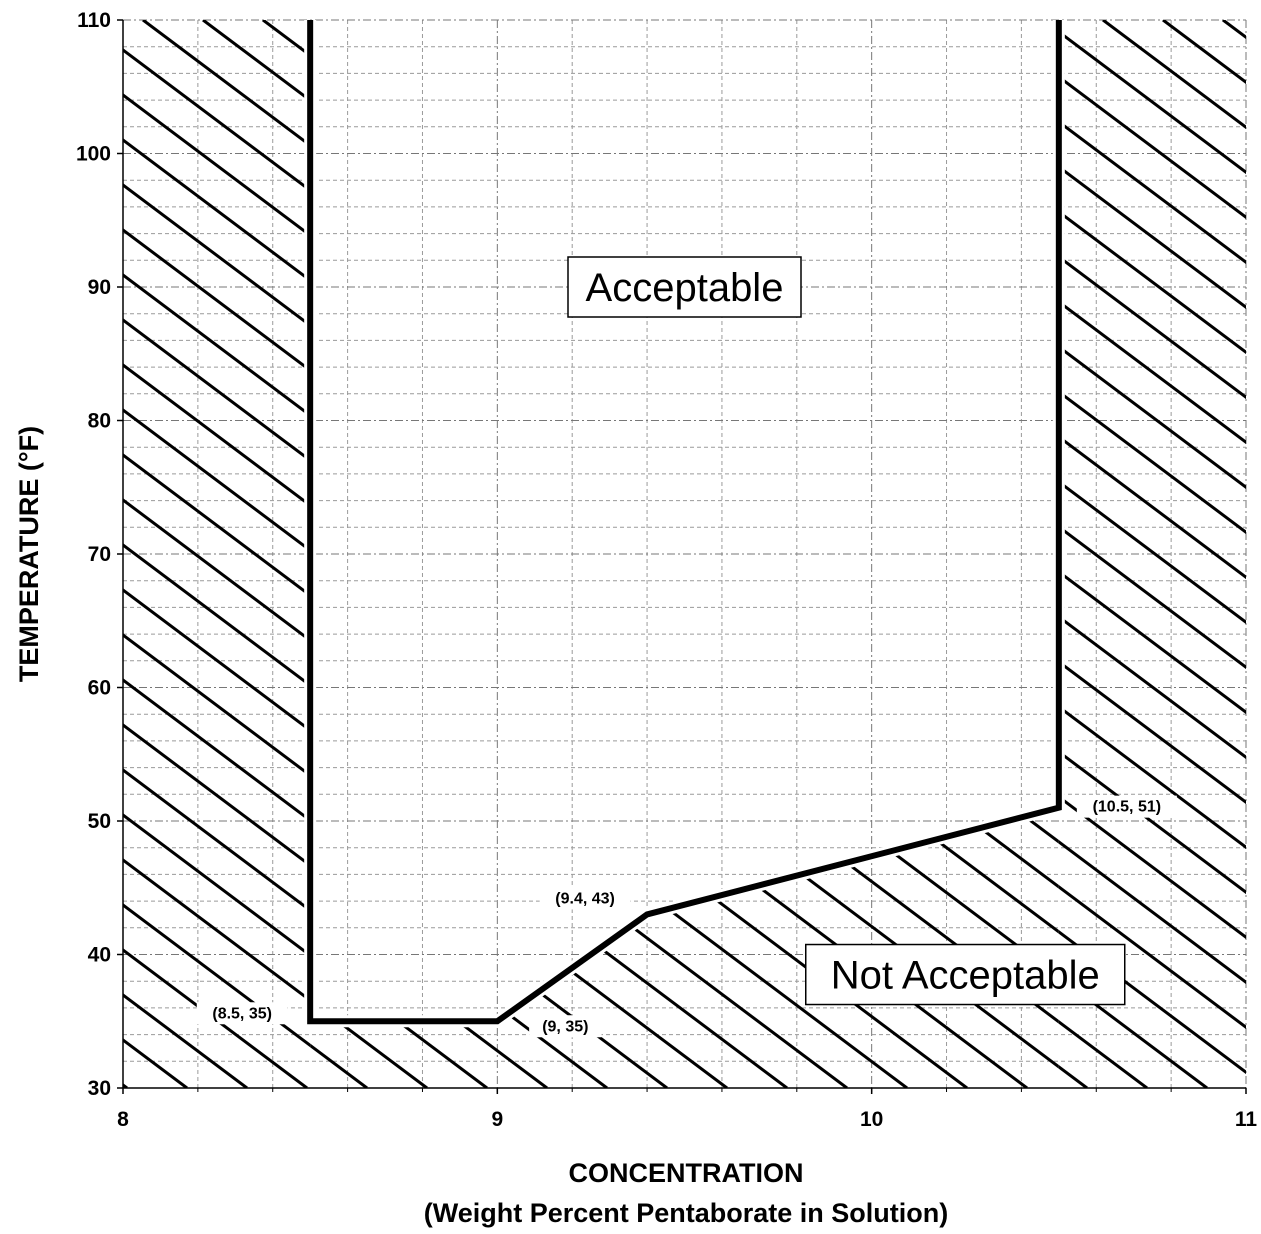 Image resolution: width=1261 pixels, height=1234 pixels. What do you see at coordinates (686, 1213) in the screenshot?
I see `x-axis-subtitle: (Weight Percent Pentaborate in Solution)` at bounding box center [686, 1213].